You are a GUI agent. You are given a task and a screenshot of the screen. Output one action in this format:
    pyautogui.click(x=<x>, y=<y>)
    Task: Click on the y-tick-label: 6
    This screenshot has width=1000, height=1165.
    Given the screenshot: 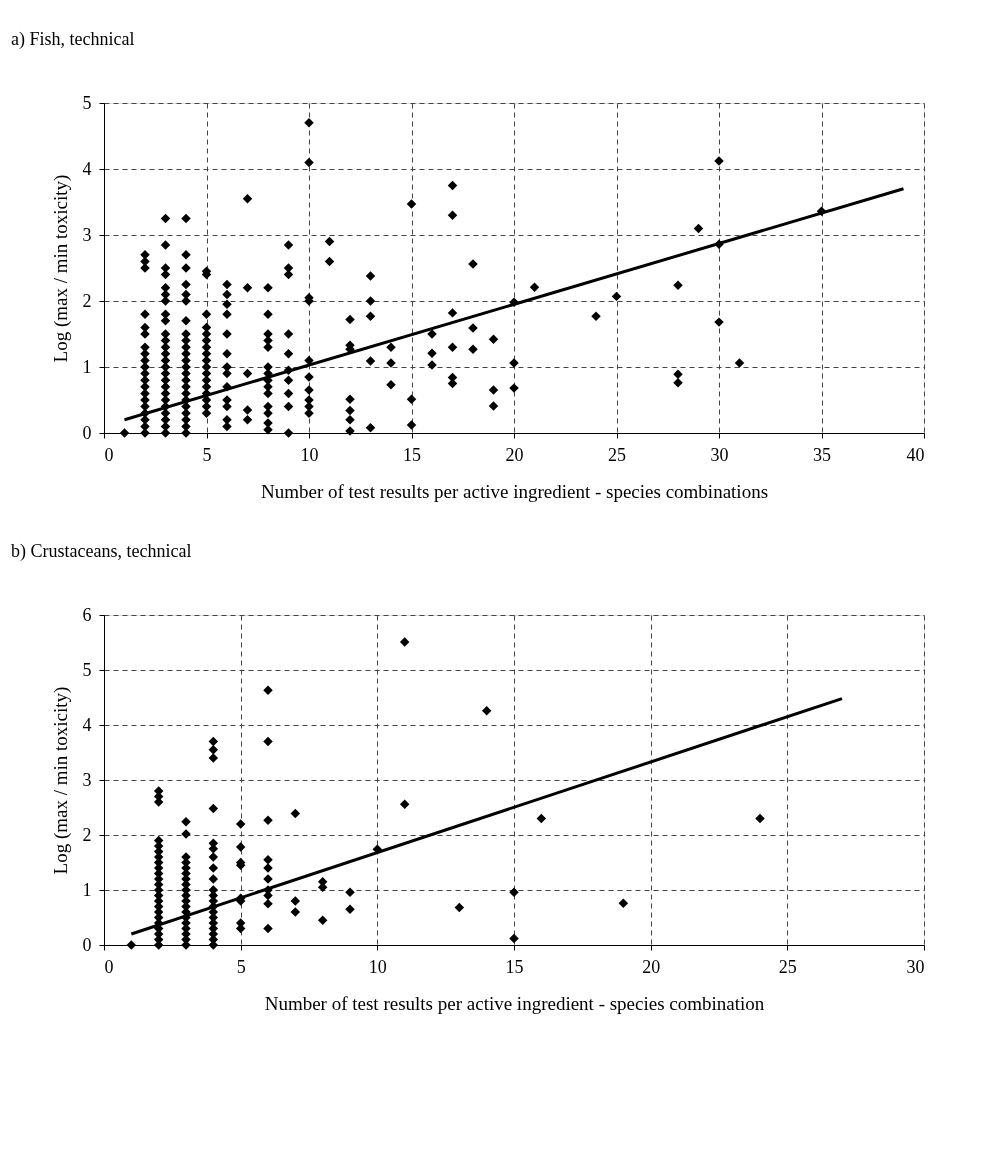 What is the action you would take?
    pyautogui.click(x=87, y=614)
    